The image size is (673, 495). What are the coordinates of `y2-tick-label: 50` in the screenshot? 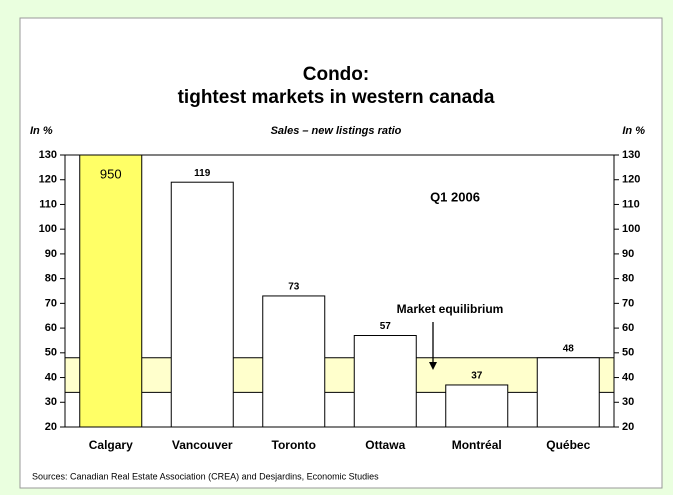 It's located at (628, 353).